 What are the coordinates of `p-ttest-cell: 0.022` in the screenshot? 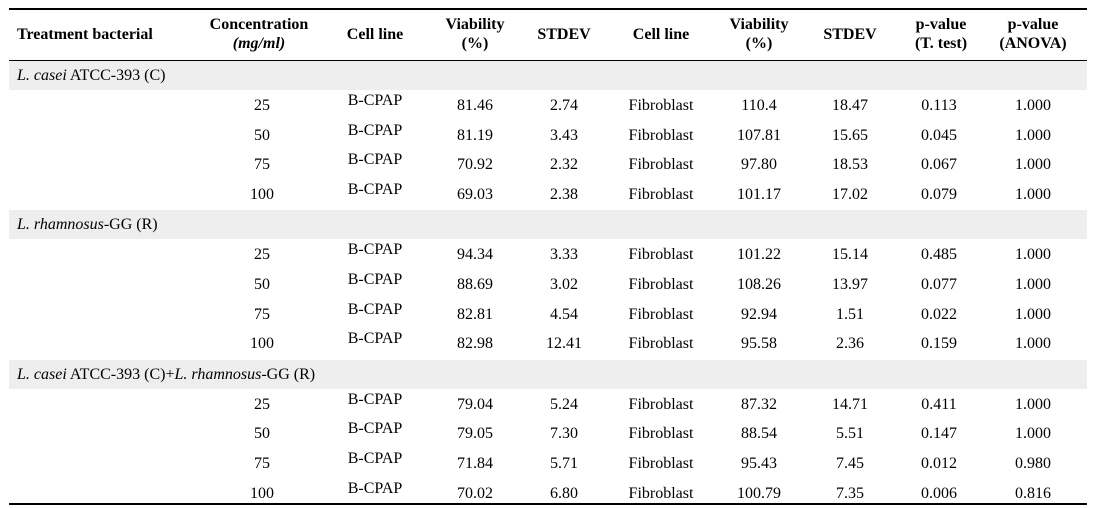 It's located at (939, 314).